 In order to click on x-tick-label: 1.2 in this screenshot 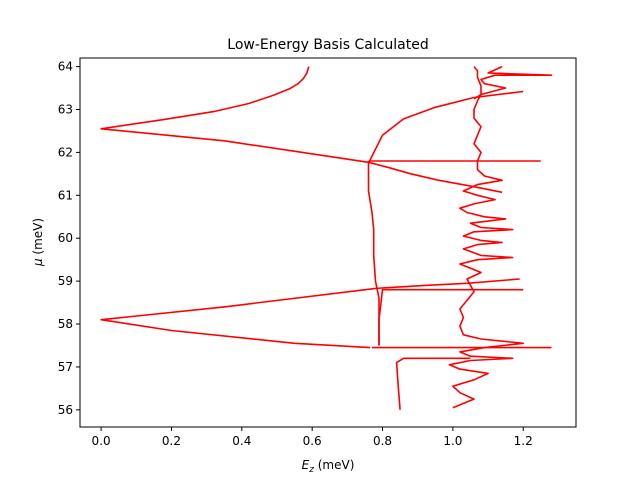, I will do `click(523, 441)`.